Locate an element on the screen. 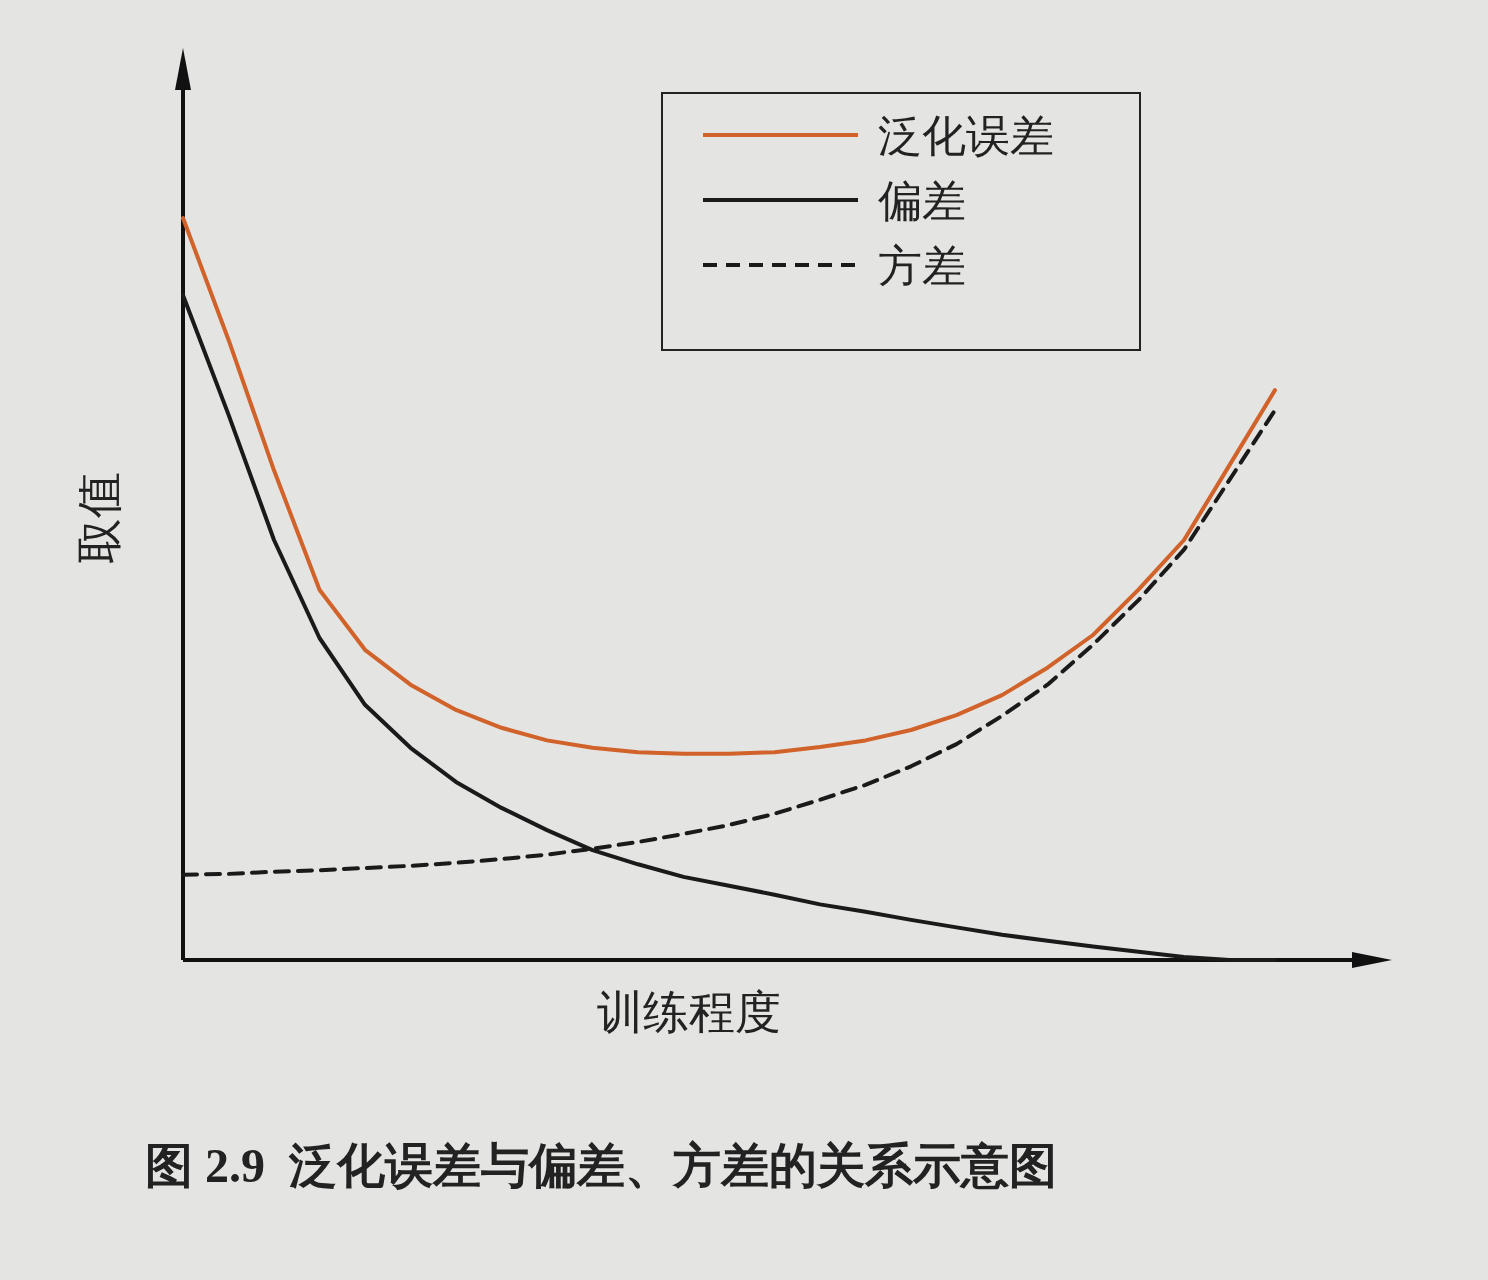 The height and width of the screenshot is (1280, 1488). x-axis-title: 训练程度 is located at coordinates (689, 1012).